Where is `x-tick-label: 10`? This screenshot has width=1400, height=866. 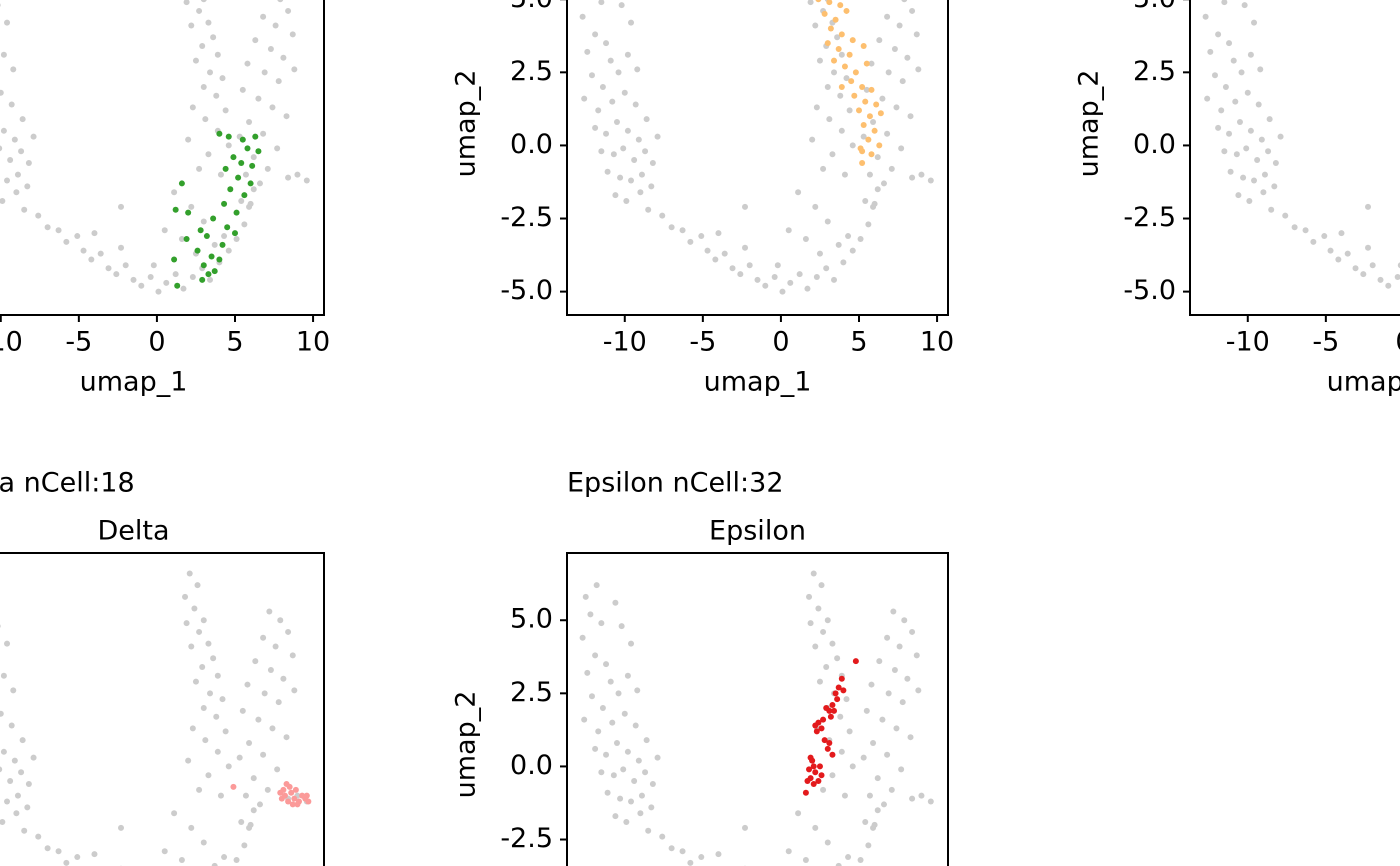 x-tick-label: 10 is located at coordinates (937, 342).